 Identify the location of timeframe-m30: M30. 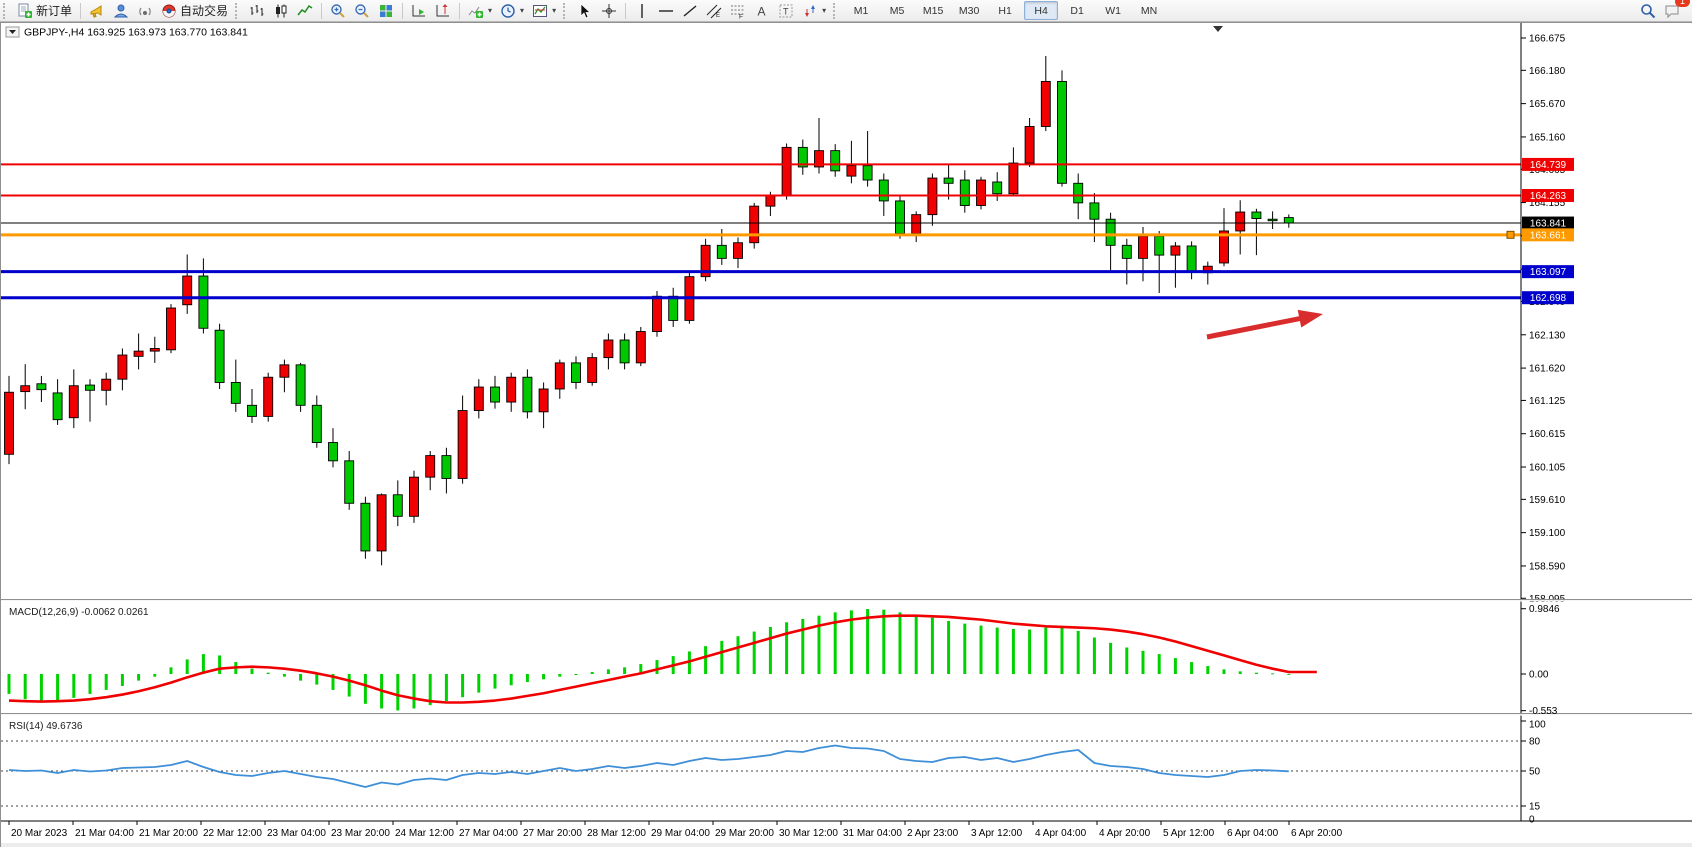
(969, 10).